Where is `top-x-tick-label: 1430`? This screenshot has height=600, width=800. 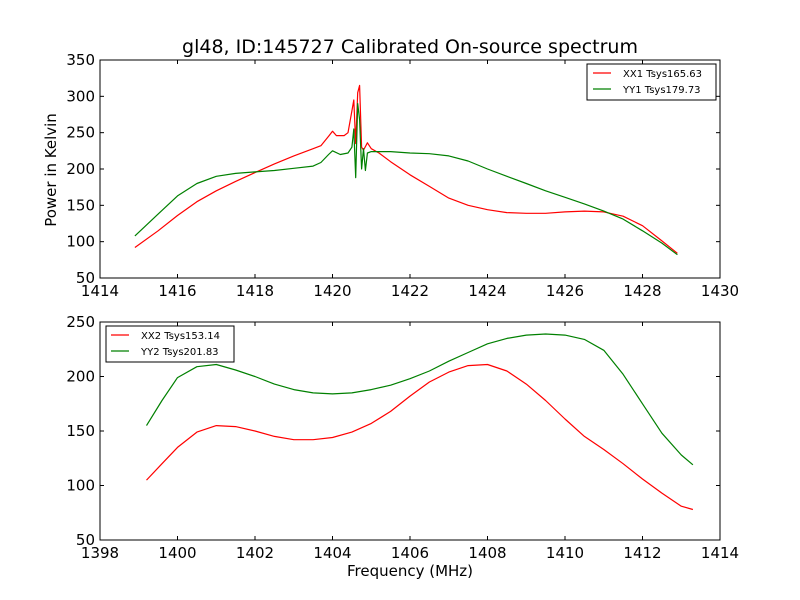 top-x-tick-label: 1430 is located at coordinates (720, 291).